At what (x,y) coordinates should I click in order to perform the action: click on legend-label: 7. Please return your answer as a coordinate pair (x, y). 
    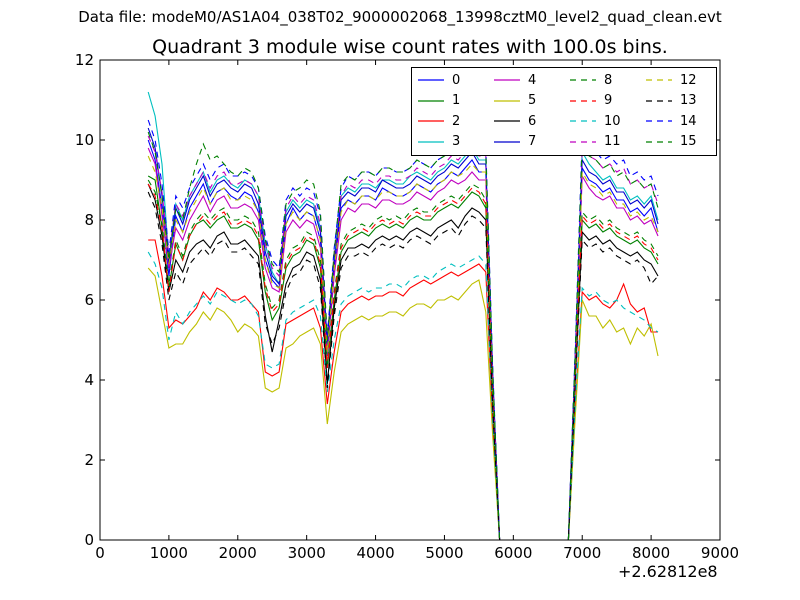
    Looking at the image, I should click on (532, 142).